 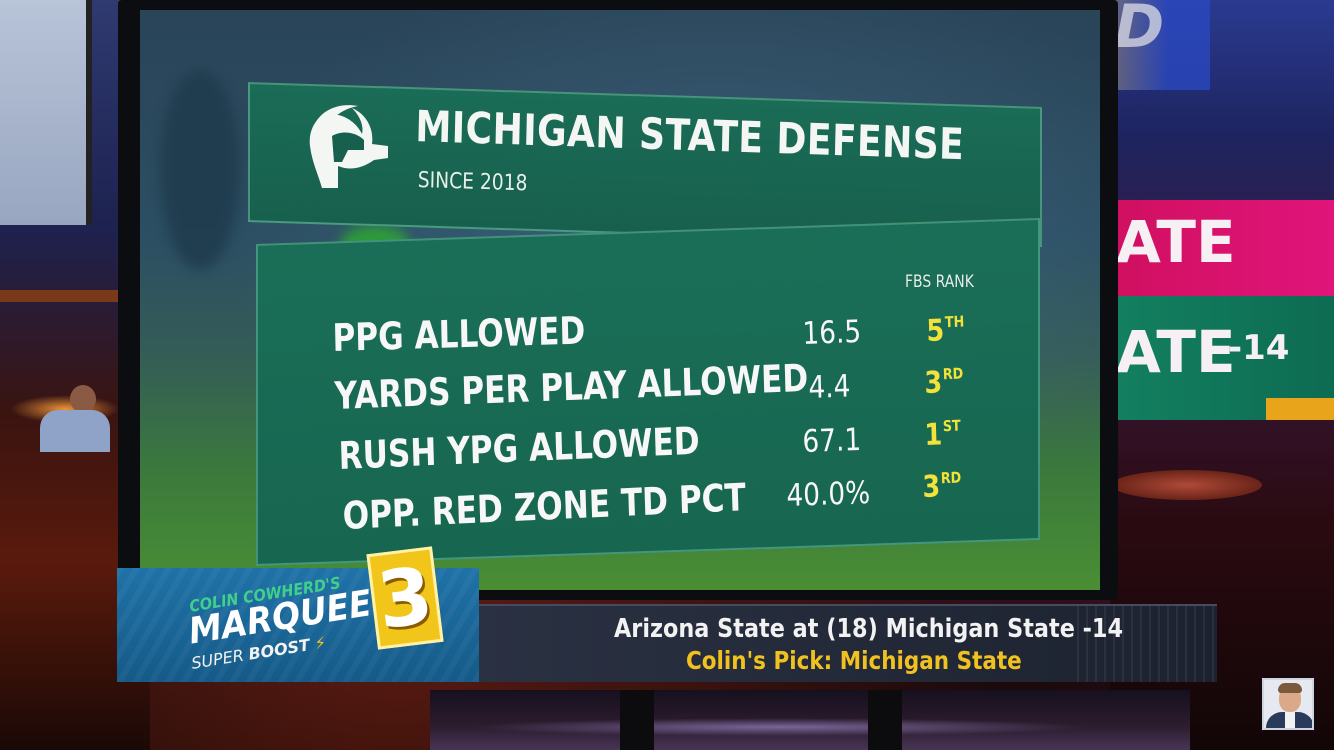 I want to click on stat-rank-ppg-number: 5, so click(x=935, y=331).